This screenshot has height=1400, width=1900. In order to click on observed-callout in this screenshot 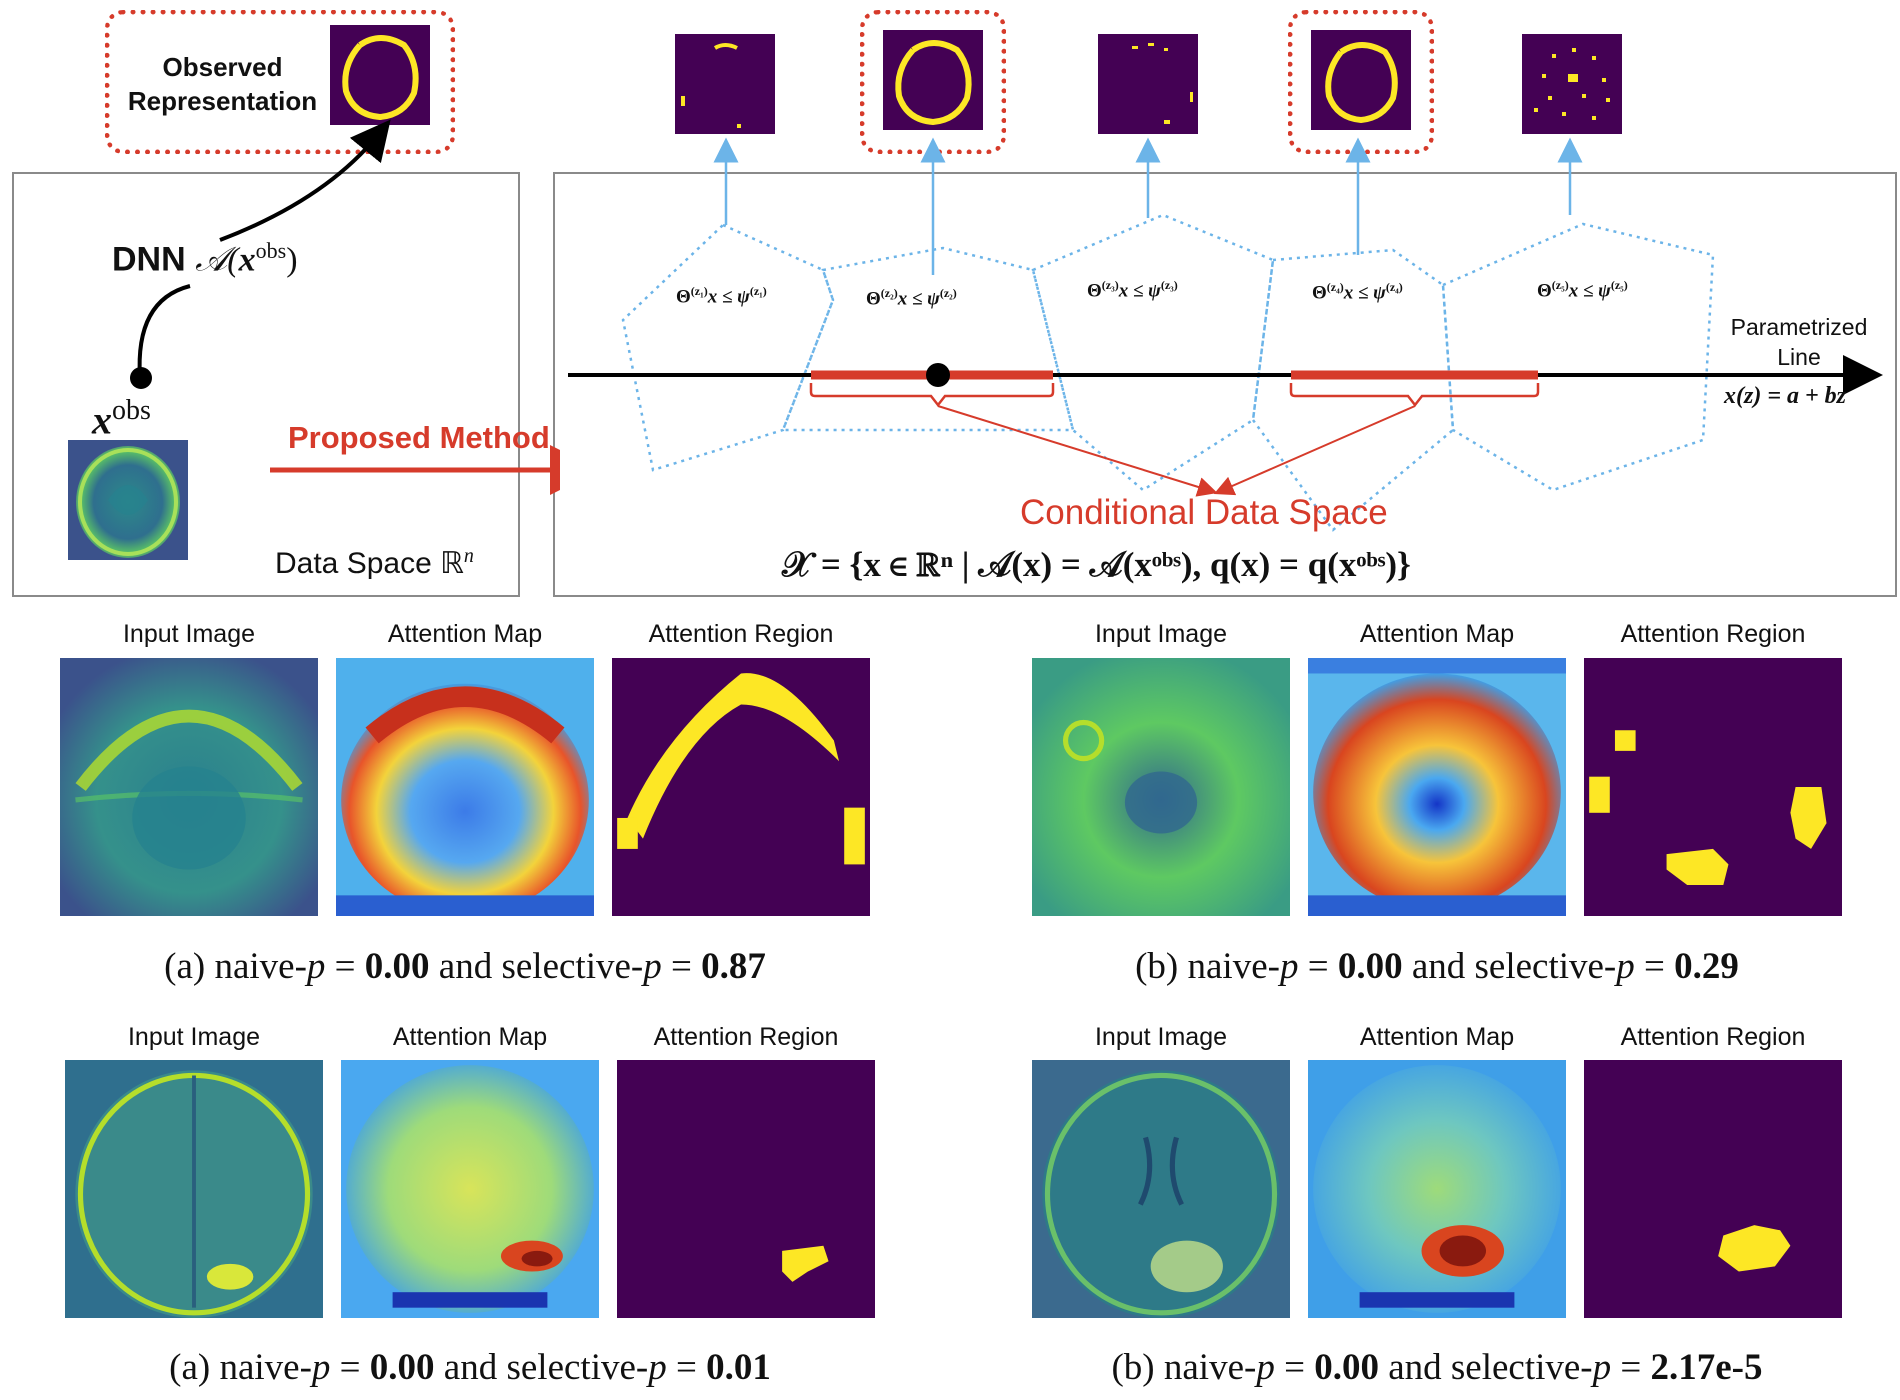, I will do `click(280, 82)`.